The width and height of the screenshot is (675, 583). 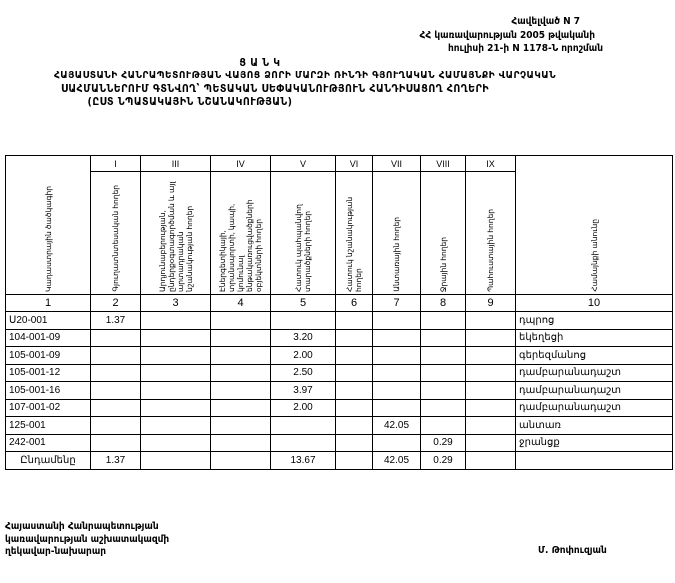 I want to click on header-cell: Համայնքի անունը, so click(x=594, y=225).